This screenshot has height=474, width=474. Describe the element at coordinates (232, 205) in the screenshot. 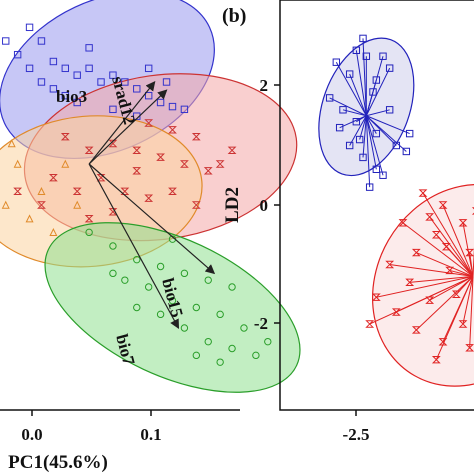

I see `panel-b-y-axis-title: LD2` at that location.